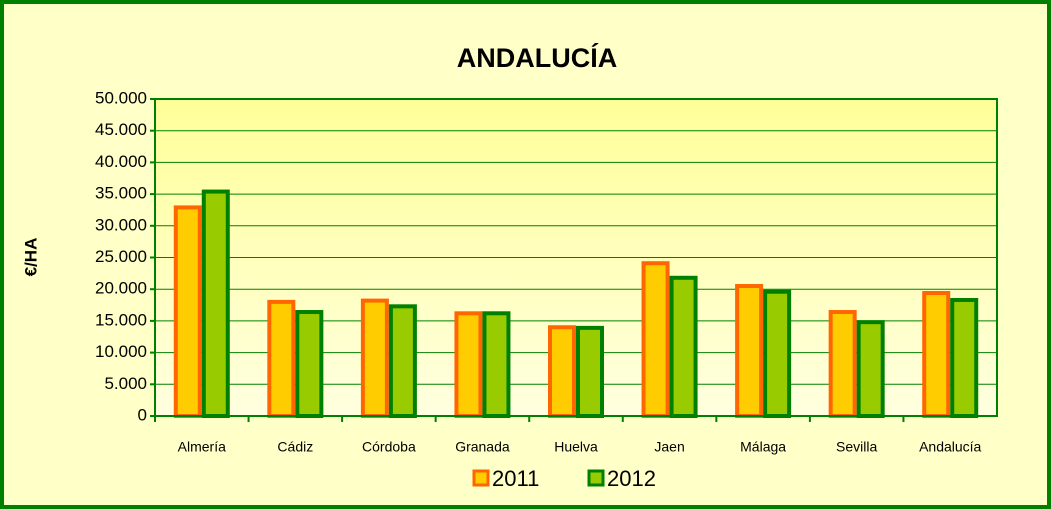  I want to click on legend-label: 2012, so click(631, 478).